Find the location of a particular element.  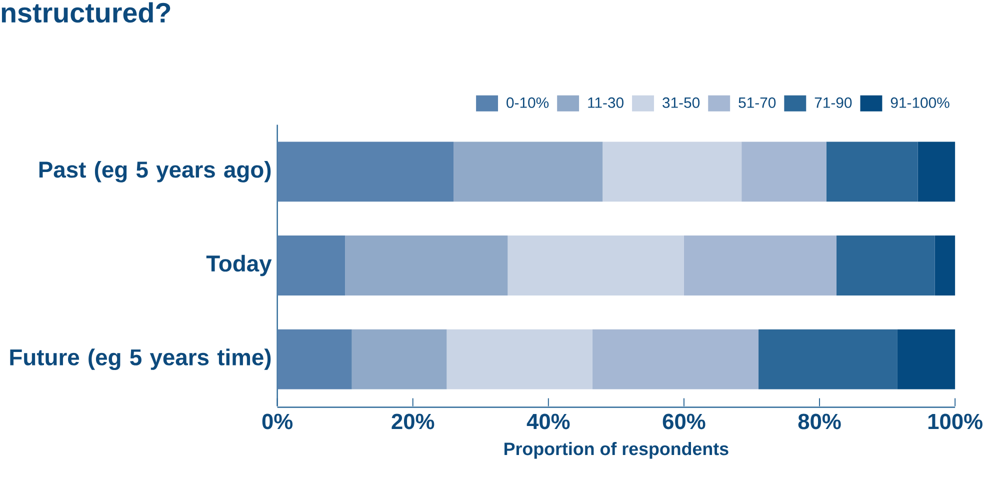

y-tick-label: Future (eg 5 years time) is located at coordinates (140, 359).